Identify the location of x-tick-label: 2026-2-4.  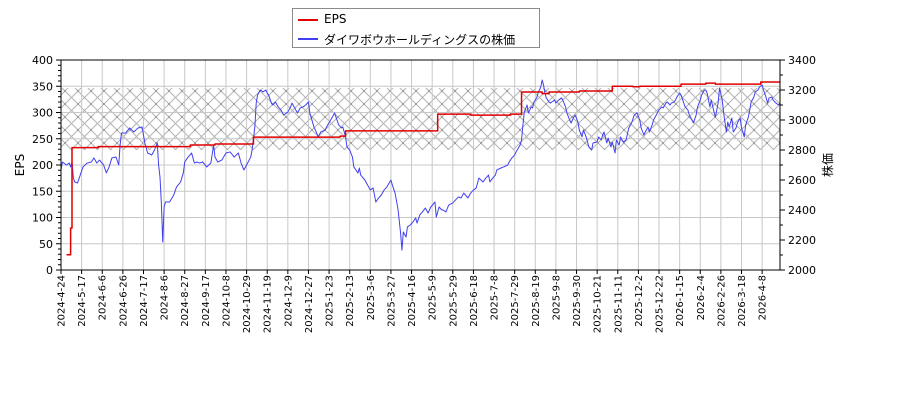
(701, 297).